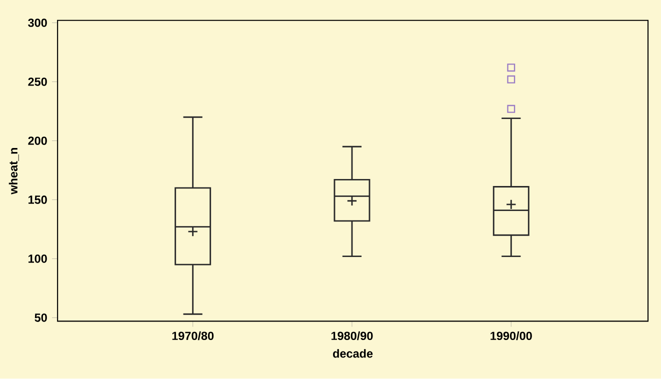 This screenshot has width=661, height=379. Describe the element at coordinates (13, 171) in the screenshot. I see `y-axis-title: wheat_n` at that location.